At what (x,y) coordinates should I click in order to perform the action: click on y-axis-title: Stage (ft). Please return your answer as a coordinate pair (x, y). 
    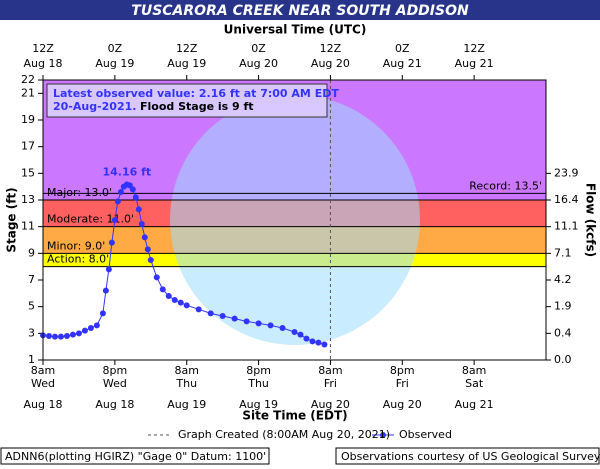
    Looking at the image, I should click on (12, 219).